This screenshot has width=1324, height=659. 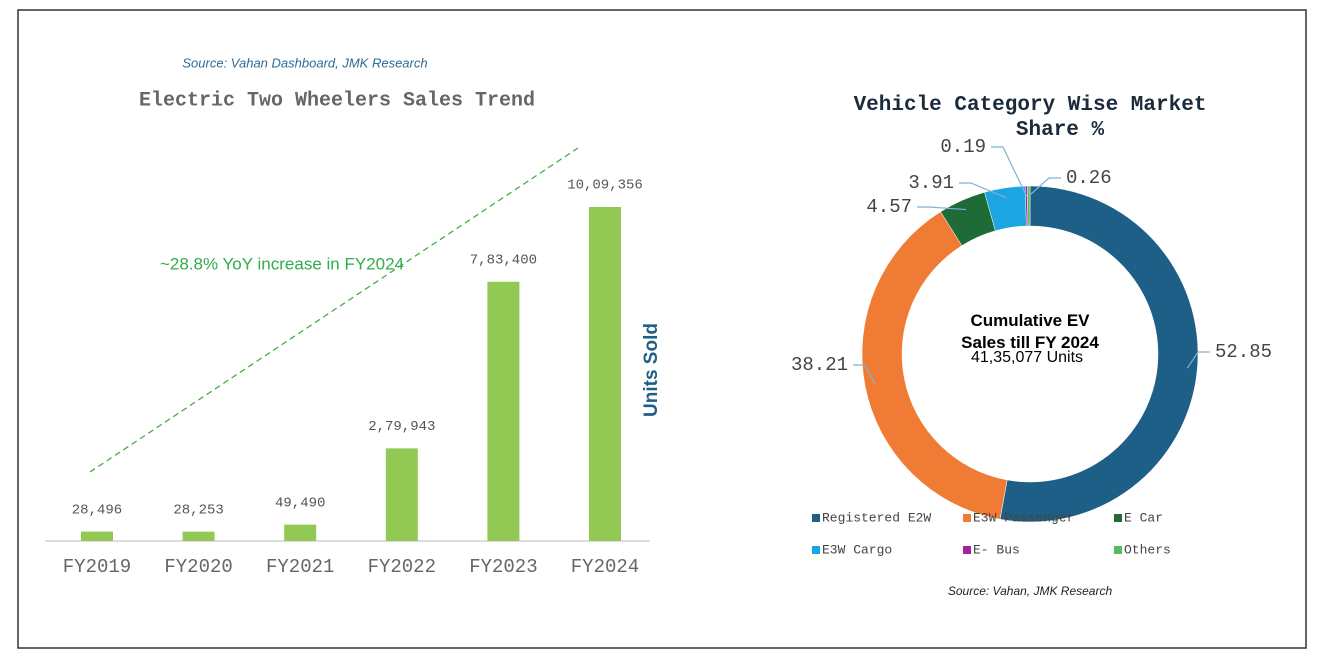 What do you see at coordinates (97, 510) in the screenshot?
I see `value-label: 28,496` at bounding box center [97, 510].